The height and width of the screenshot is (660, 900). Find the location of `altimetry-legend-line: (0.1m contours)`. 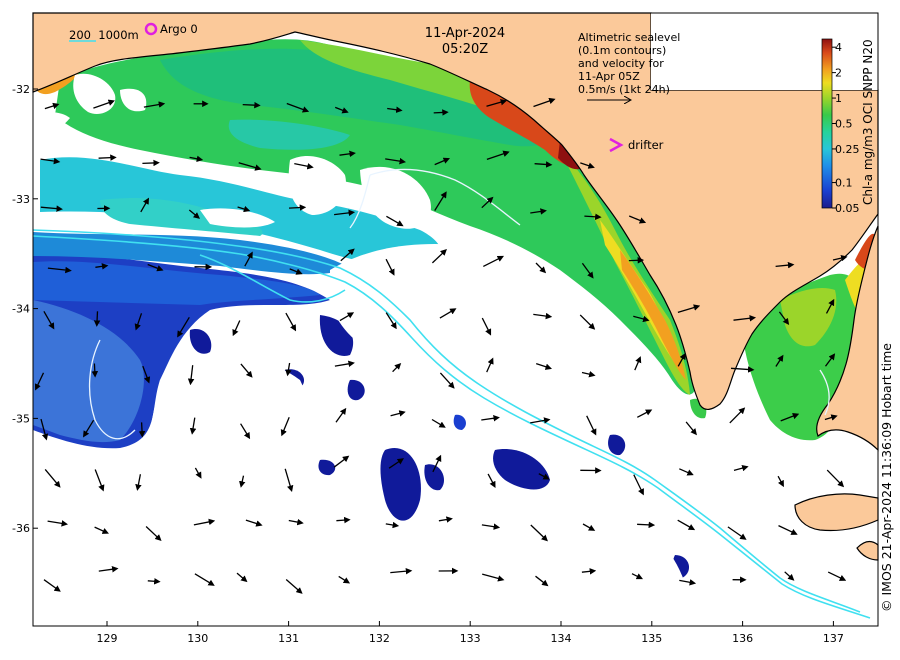

altimetry-legend-line: (0.1m contours) is located at coordinates (622, 50).